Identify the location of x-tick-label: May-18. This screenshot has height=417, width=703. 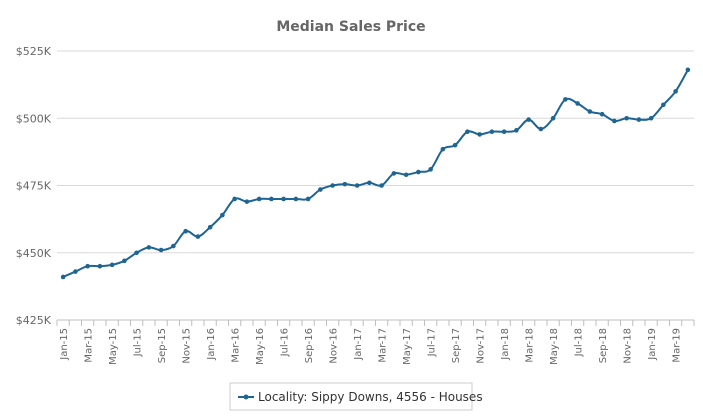
(554, 346).